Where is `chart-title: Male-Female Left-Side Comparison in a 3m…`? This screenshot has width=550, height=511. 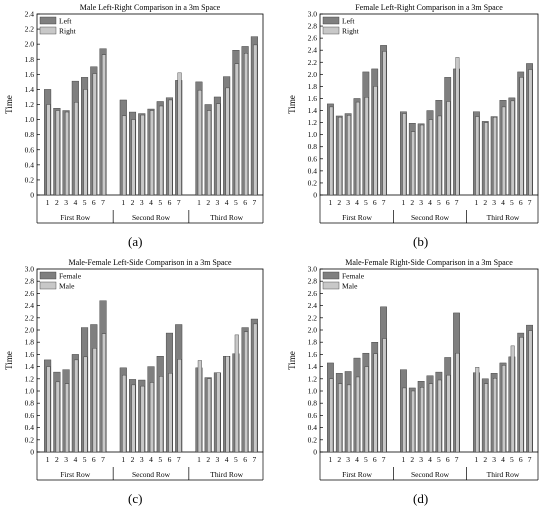
chart-title: Male-Female Left-Side Comparison in a 3m… is located at coordinates (150, 262).